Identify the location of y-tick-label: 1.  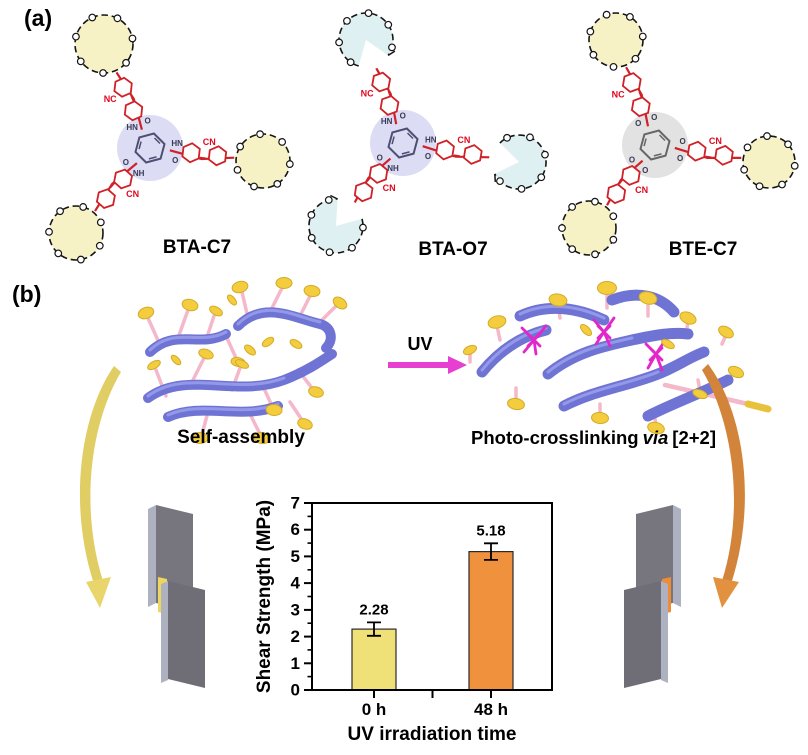
(295, 663).